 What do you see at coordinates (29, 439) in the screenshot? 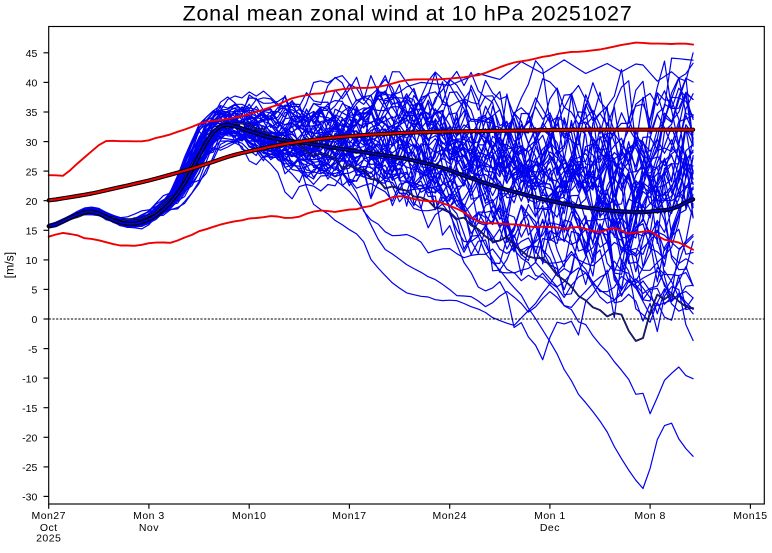
I see `svg-text: -20` at bounding box center [29, 439].